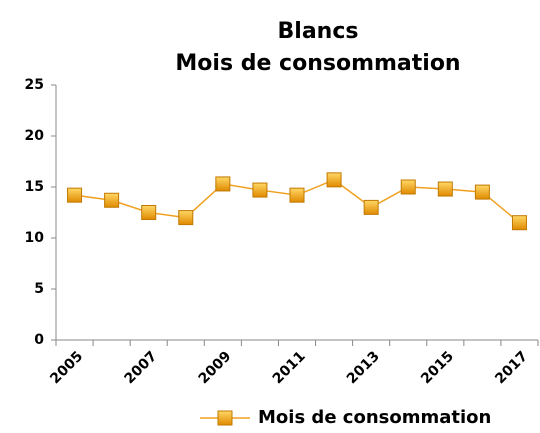 The width and height of the screenshot is (540, 433). I want to click on y-tick-label: 20, so click(35, 136).